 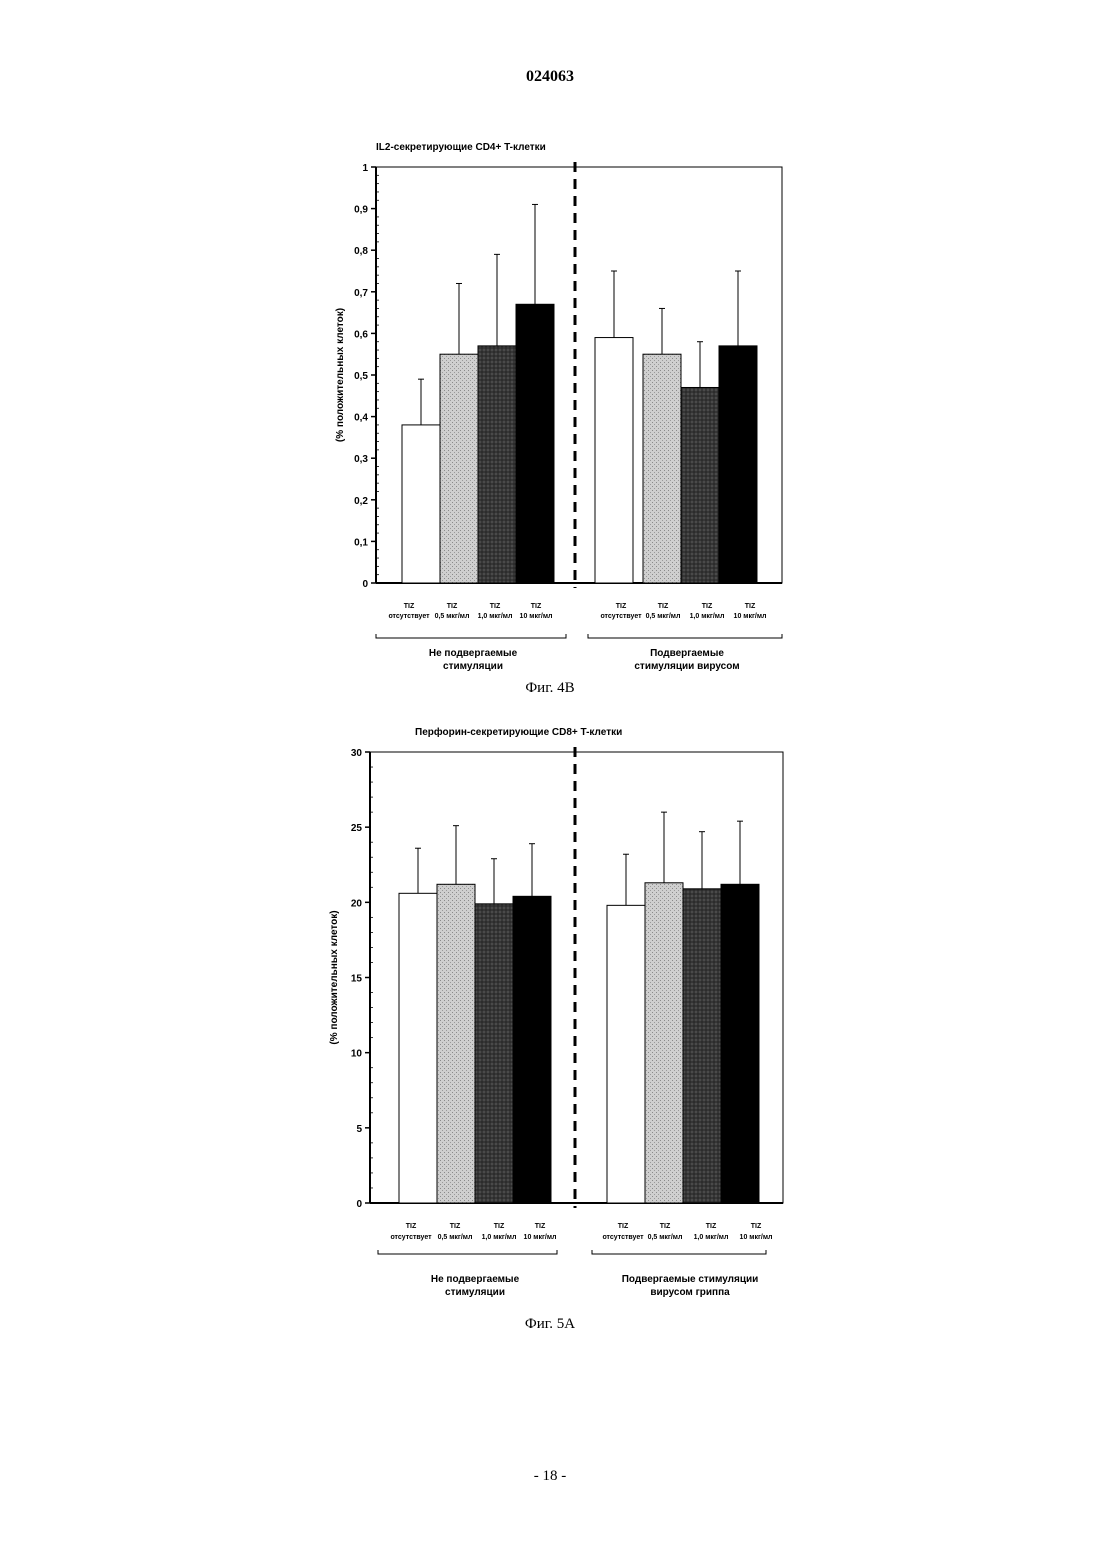 What do you see at coordinates (361, 210) in the screenshot?
I see `y-tick-label: 0,9` at bounding box center [361, 210].